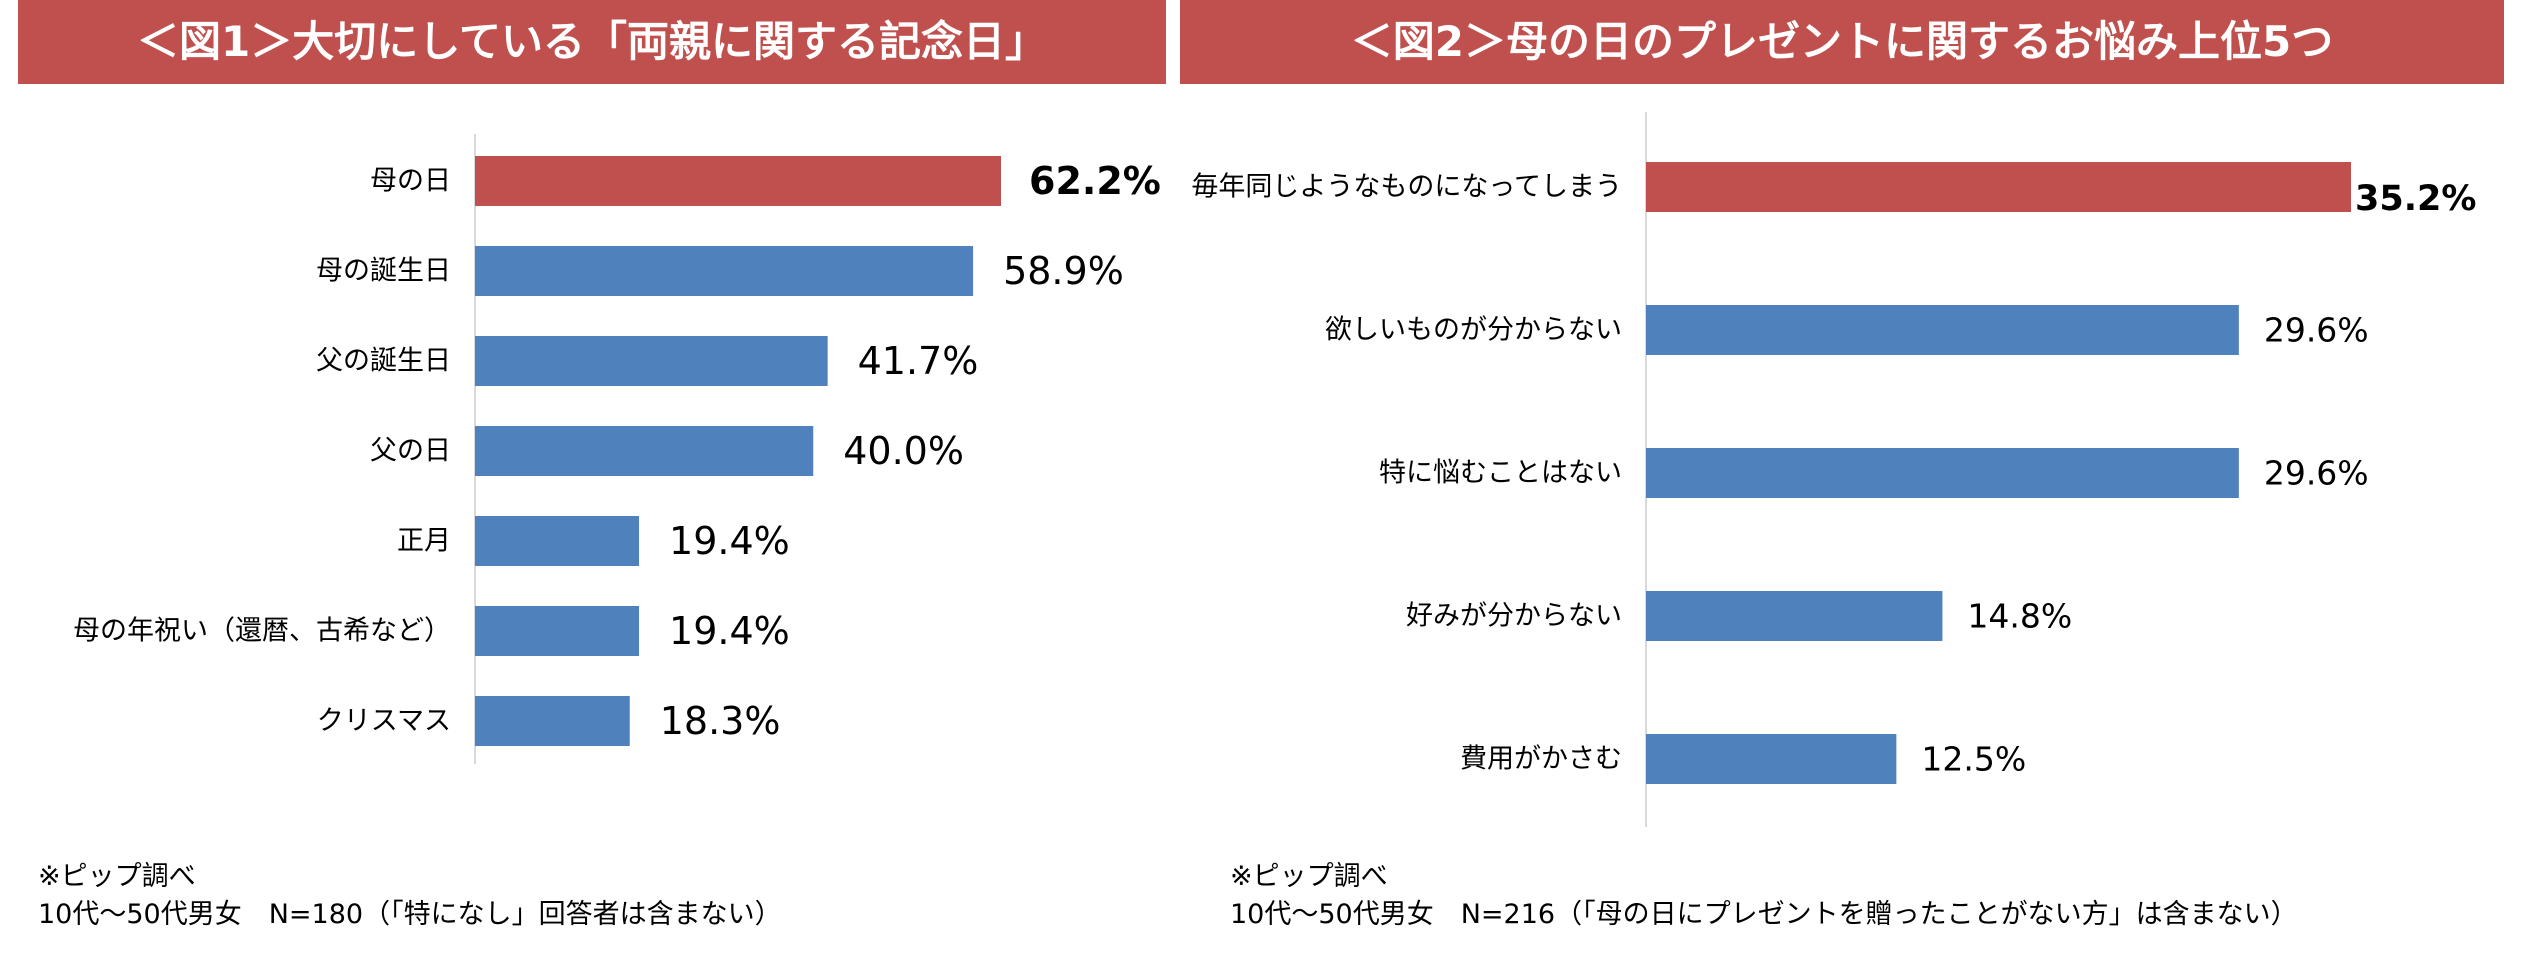  I want to click on chart-1-category-label: 父の日, so click(410, 451).